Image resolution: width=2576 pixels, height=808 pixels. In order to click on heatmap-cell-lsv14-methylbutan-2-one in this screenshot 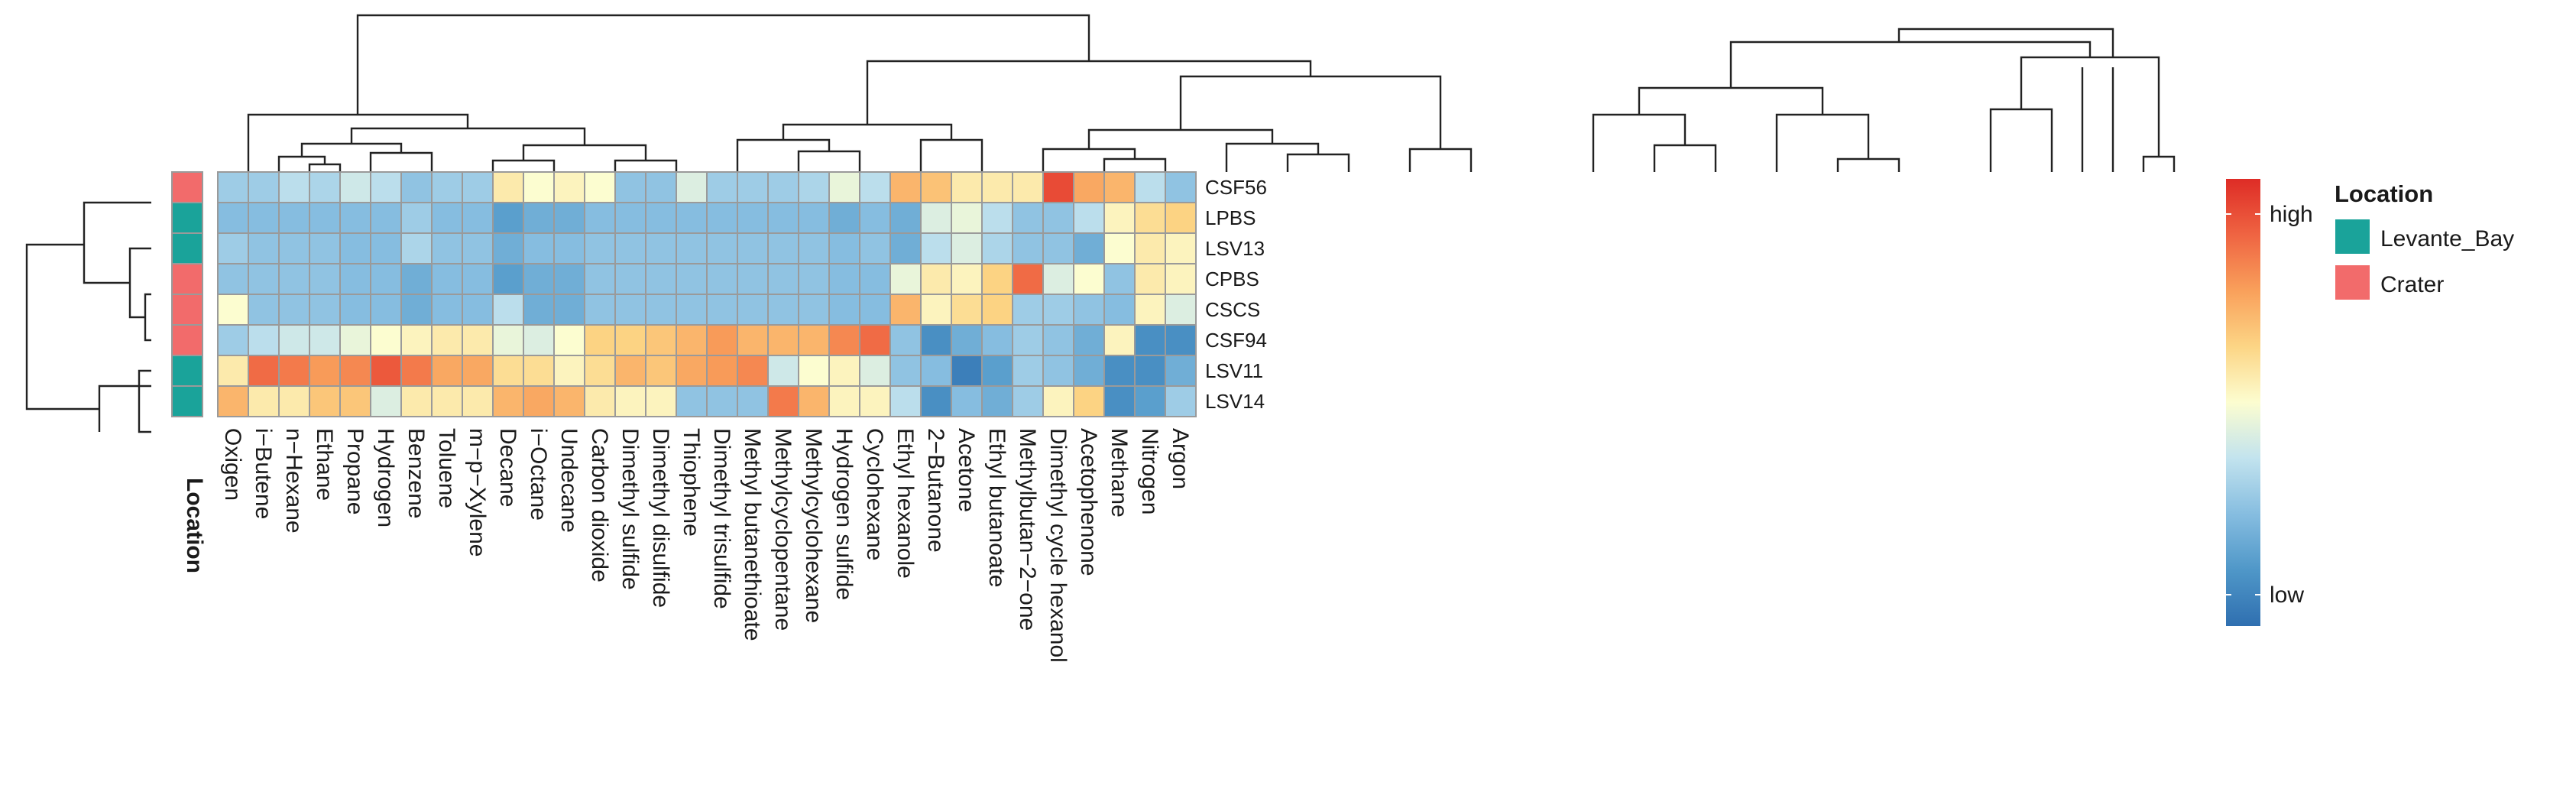, I will do `click(1028, 401)`.